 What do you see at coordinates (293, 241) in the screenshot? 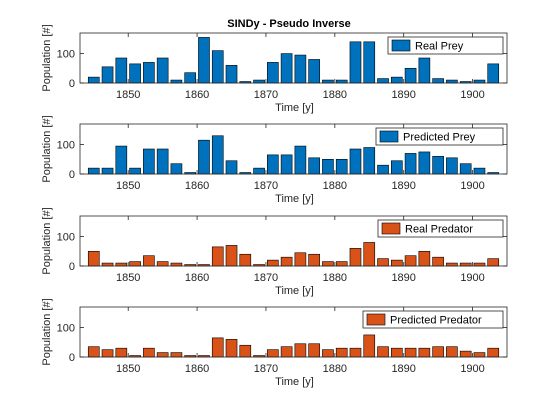
I see `axes-box` at bounding box center [293, 241].